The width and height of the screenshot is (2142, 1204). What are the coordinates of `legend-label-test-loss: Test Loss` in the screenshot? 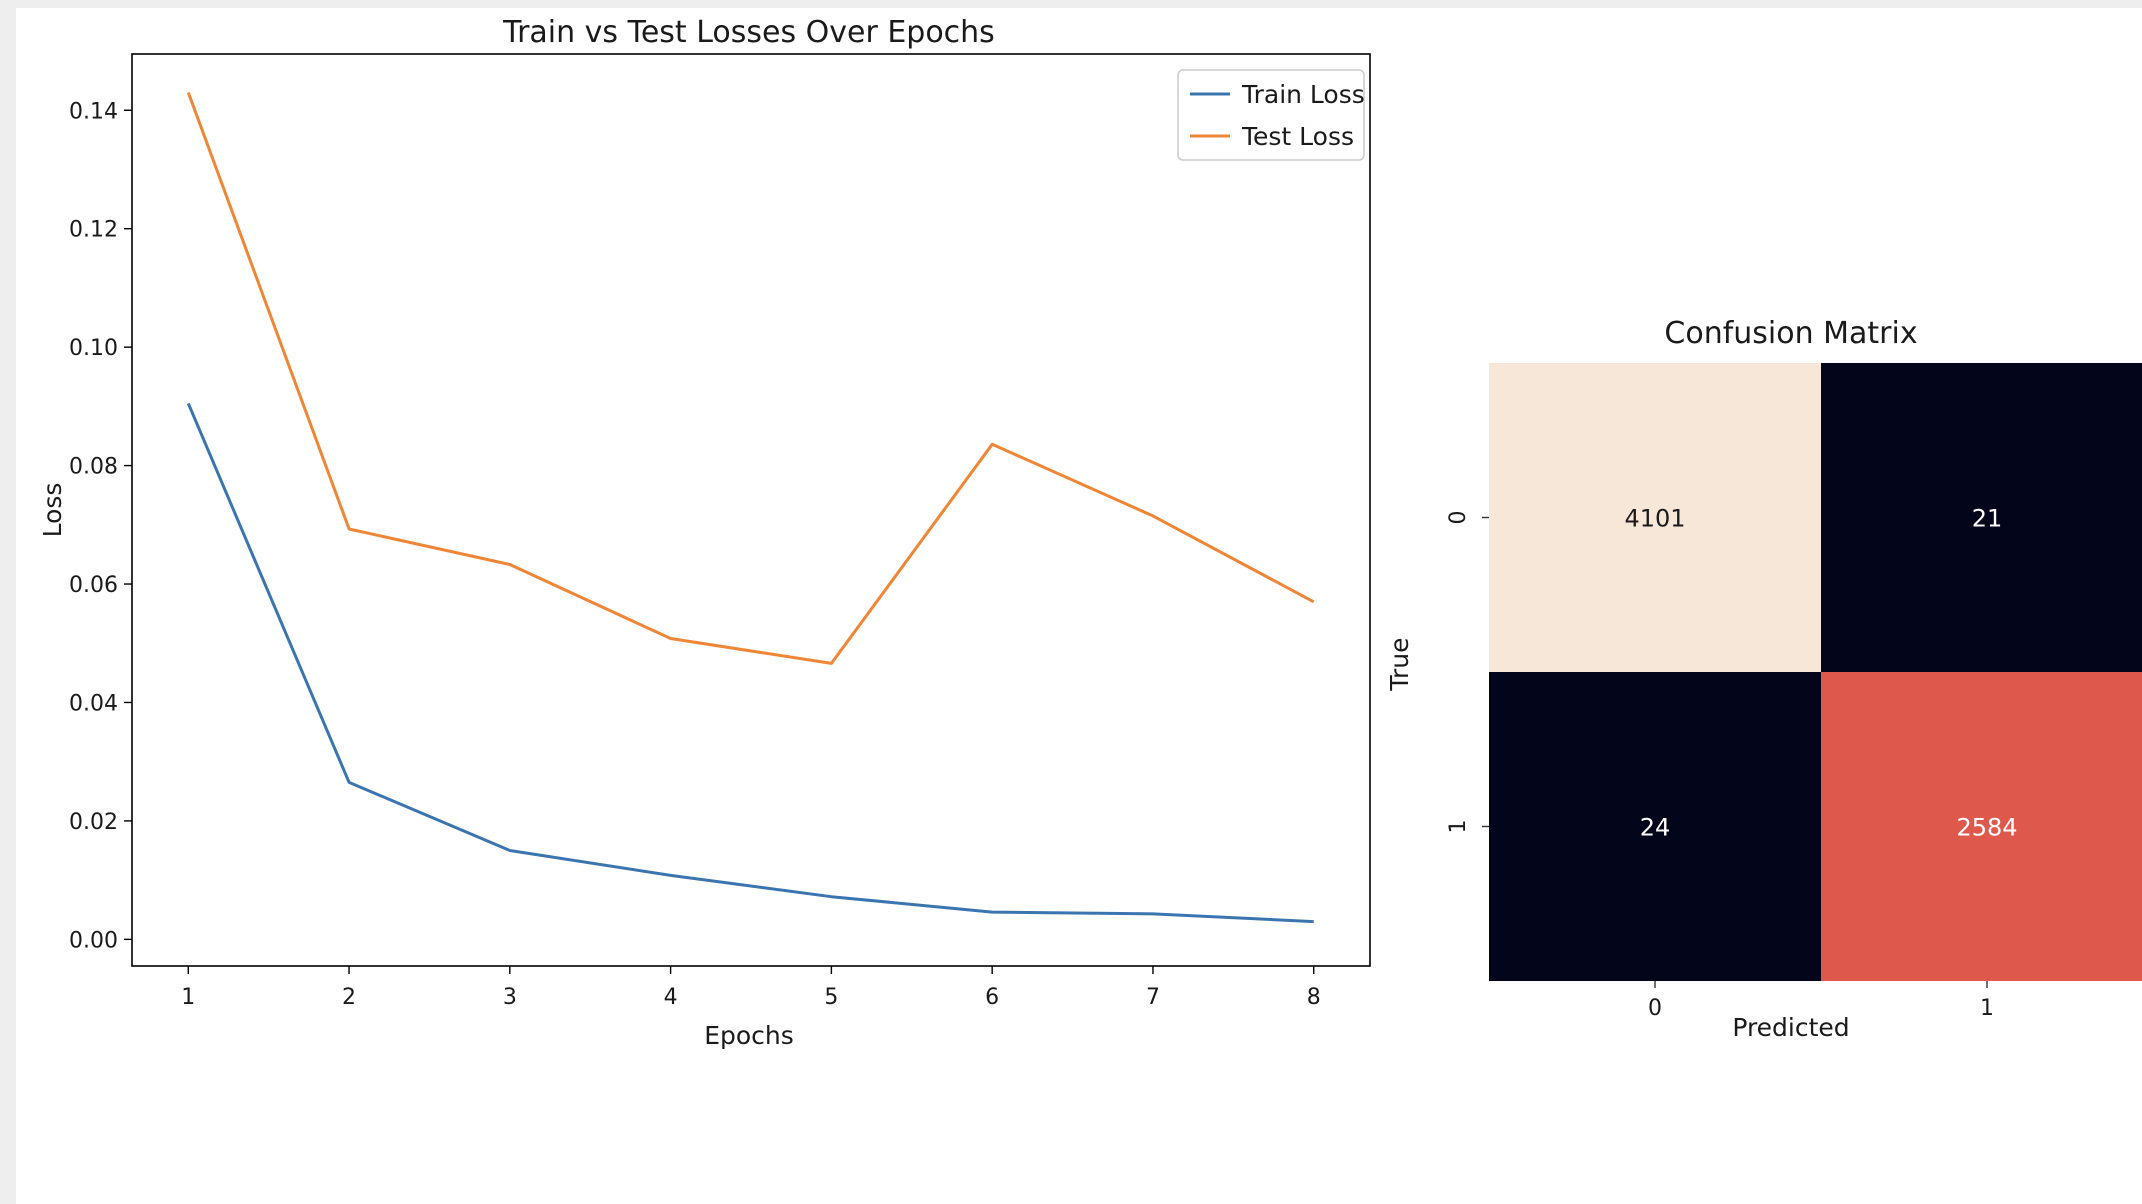 It's located at (1297, 136).